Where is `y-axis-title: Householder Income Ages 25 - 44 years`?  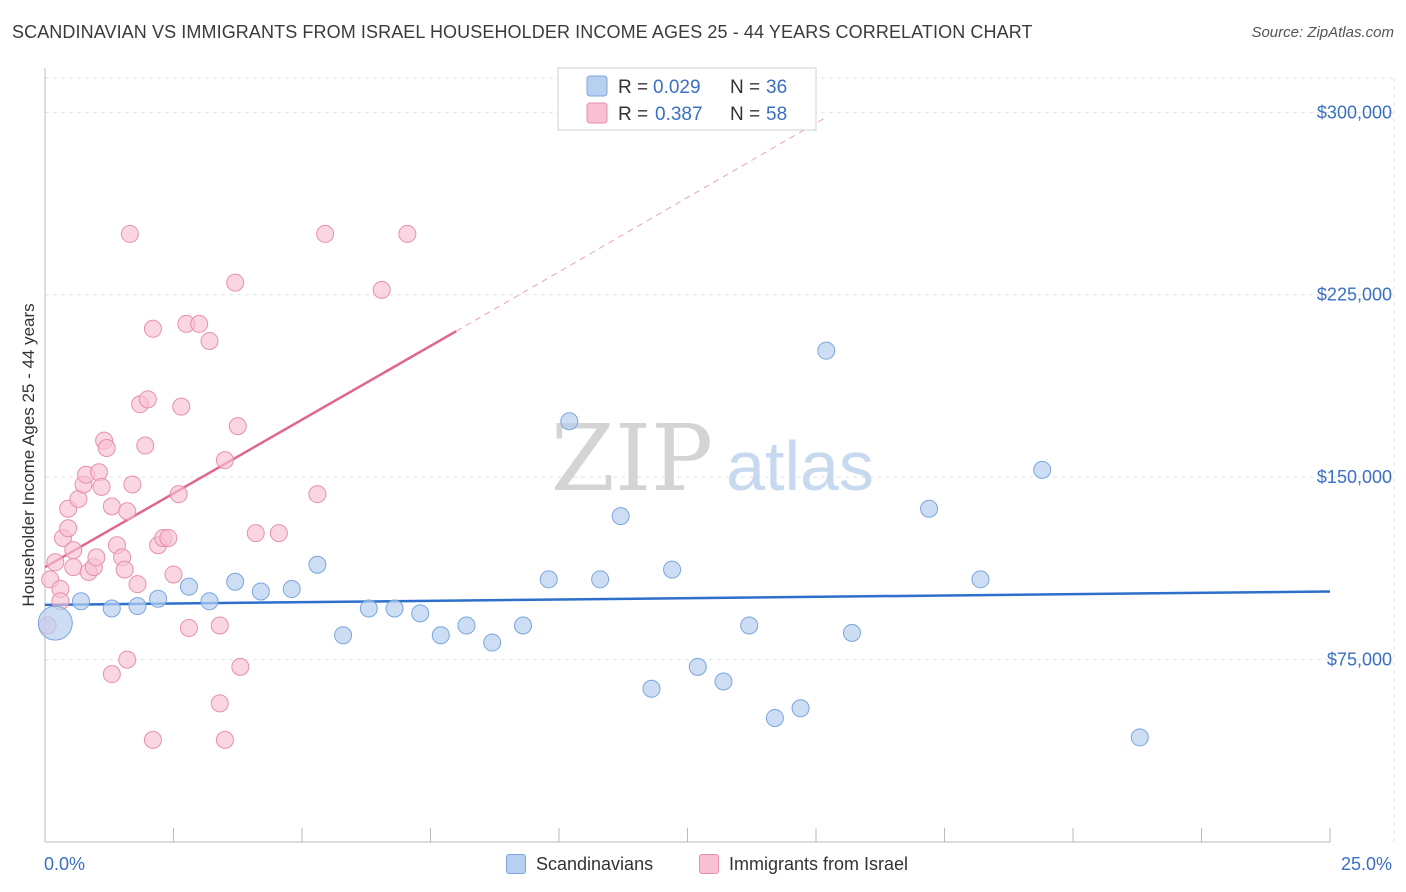
y-axis-title: Householder Income Ages 25 - 44 years is located at coordinates (28, 454).